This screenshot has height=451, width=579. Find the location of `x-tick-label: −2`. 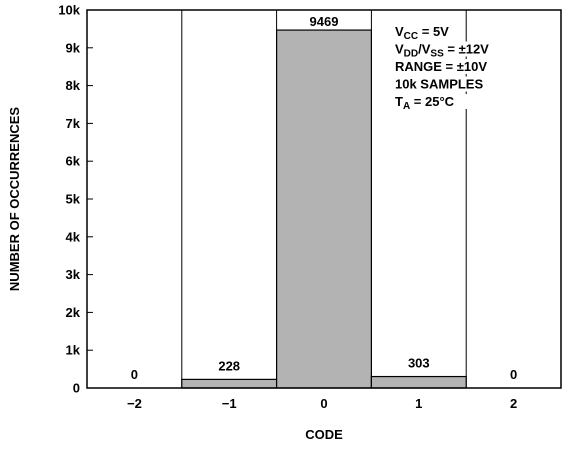

x-tick-label: −2 is located at coordinates (134, 403).